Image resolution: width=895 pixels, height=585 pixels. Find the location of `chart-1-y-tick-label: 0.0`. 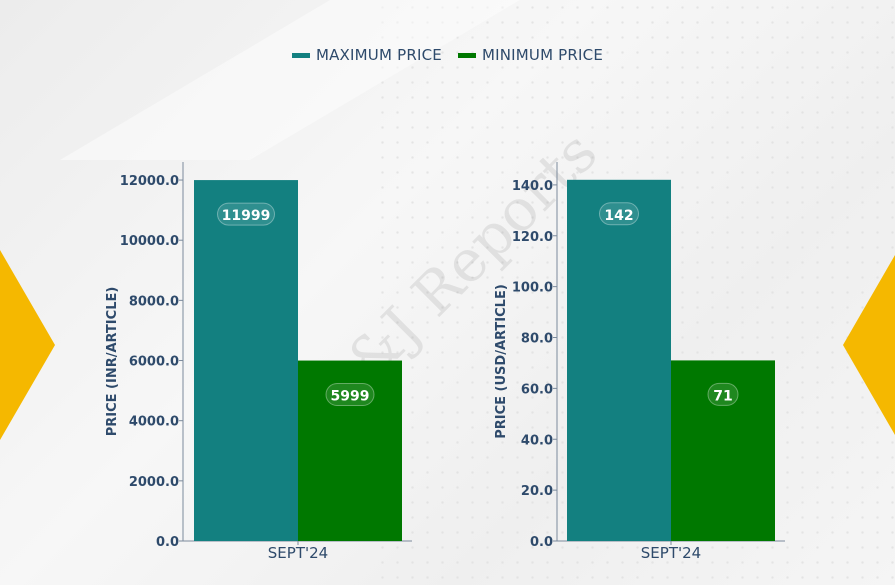

chart-1-y-tick-label: 0.0 is located at coordinates (167, 542).